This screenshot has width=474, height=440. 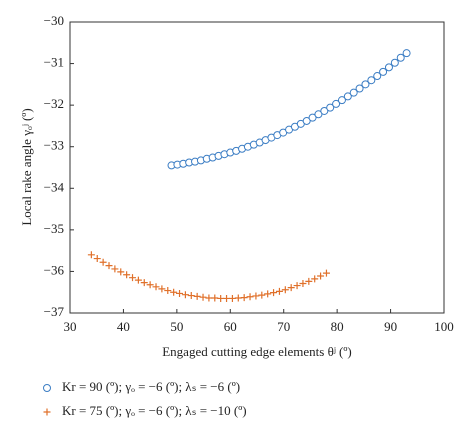 I want to click on x-tick-label: 30, so click(x=70, y=326).